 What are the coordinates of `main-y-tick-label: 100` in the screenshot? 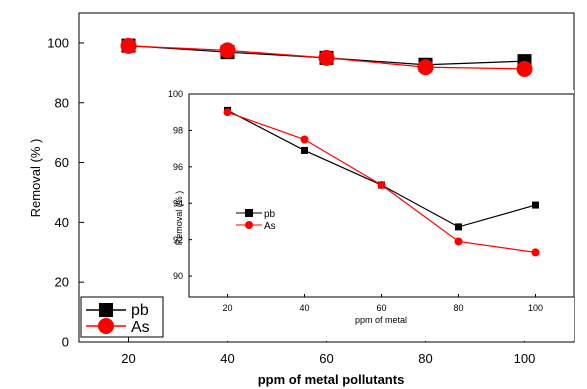 It's located at (58, 42).